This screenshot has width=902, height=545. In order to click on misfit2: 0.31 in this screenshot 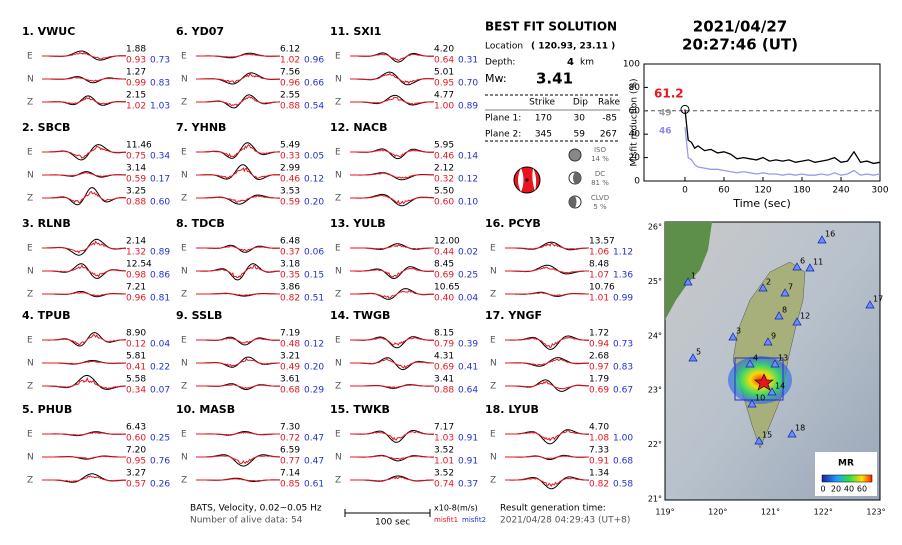, I will do `click(468, 61)`.